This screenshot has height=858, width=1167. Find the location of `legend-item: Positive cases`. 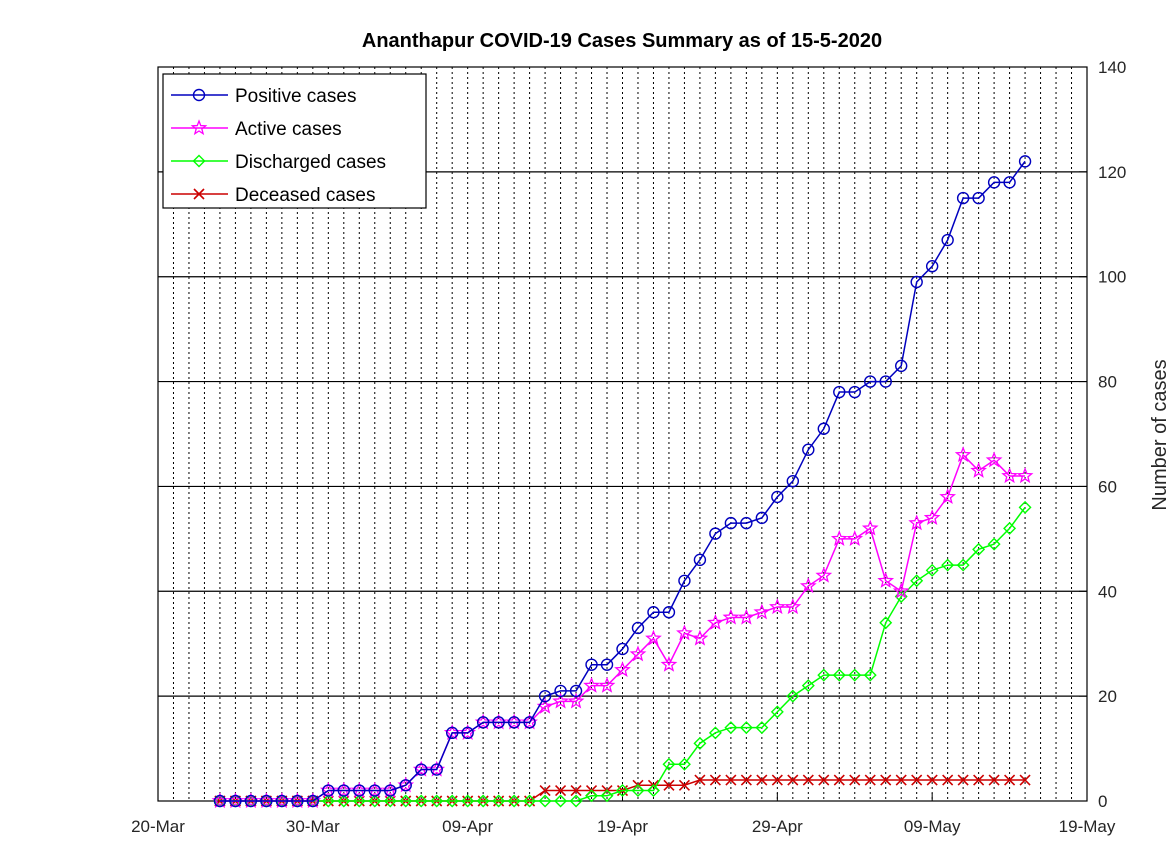

legend-item: Positive cases is located at coordinates (263, 96).